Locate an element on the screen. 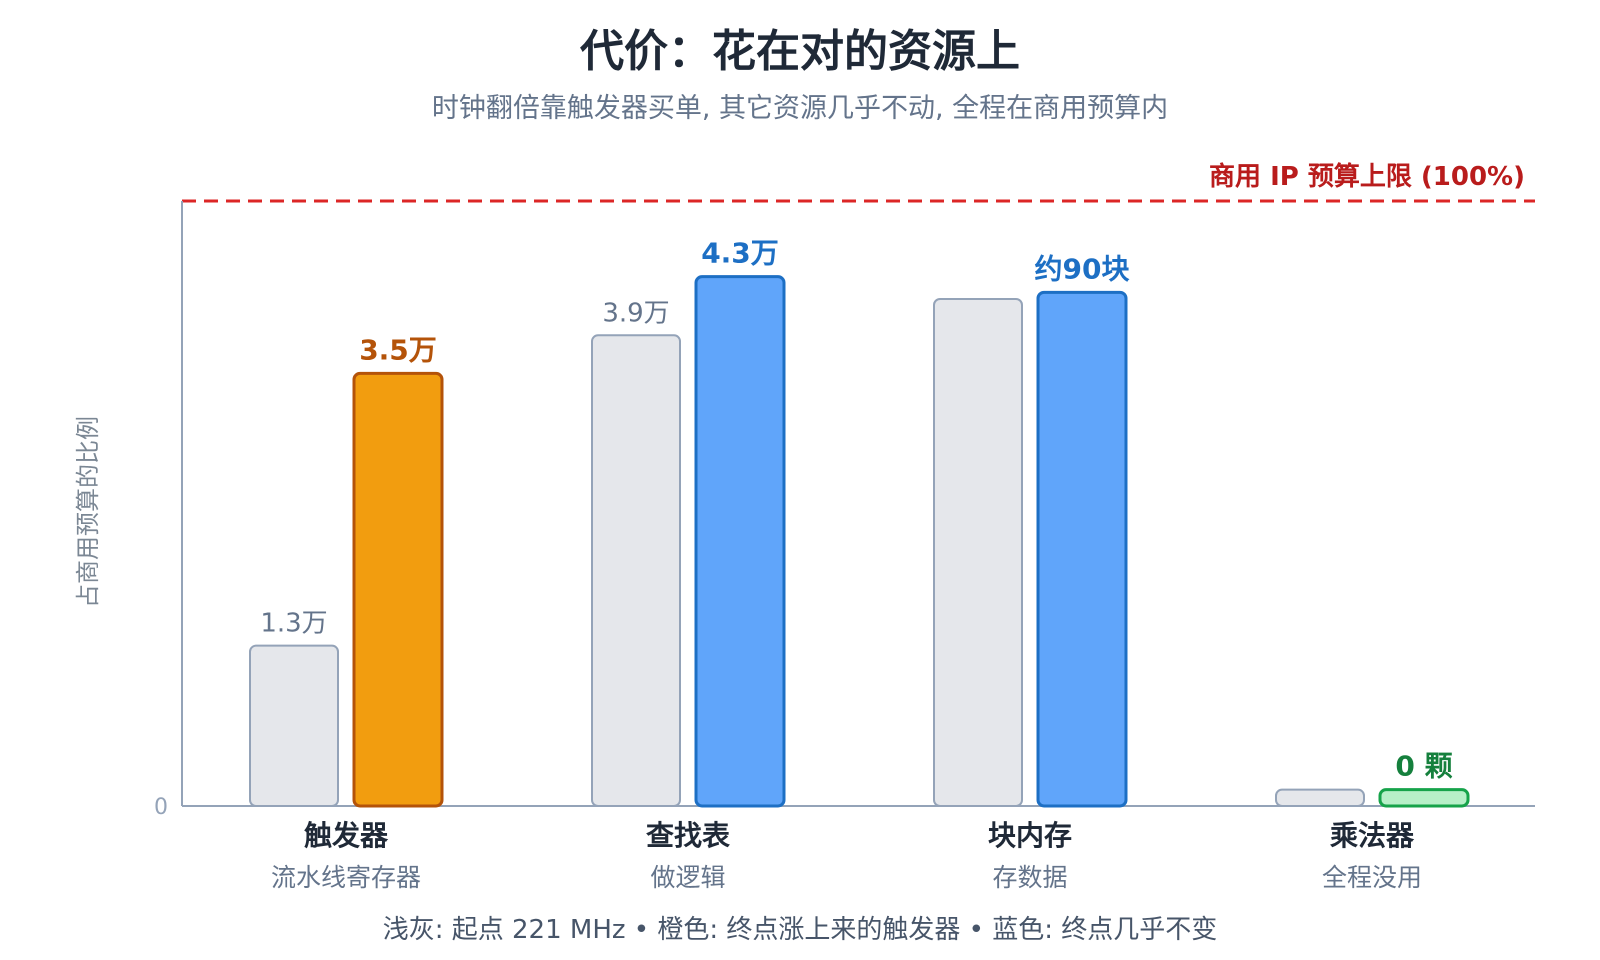  chart-subtitle: 时钟翻倍靠触发器买单, 其它资源几乎不动, 全程在商用预算内 is located at coordinates (800, 108).